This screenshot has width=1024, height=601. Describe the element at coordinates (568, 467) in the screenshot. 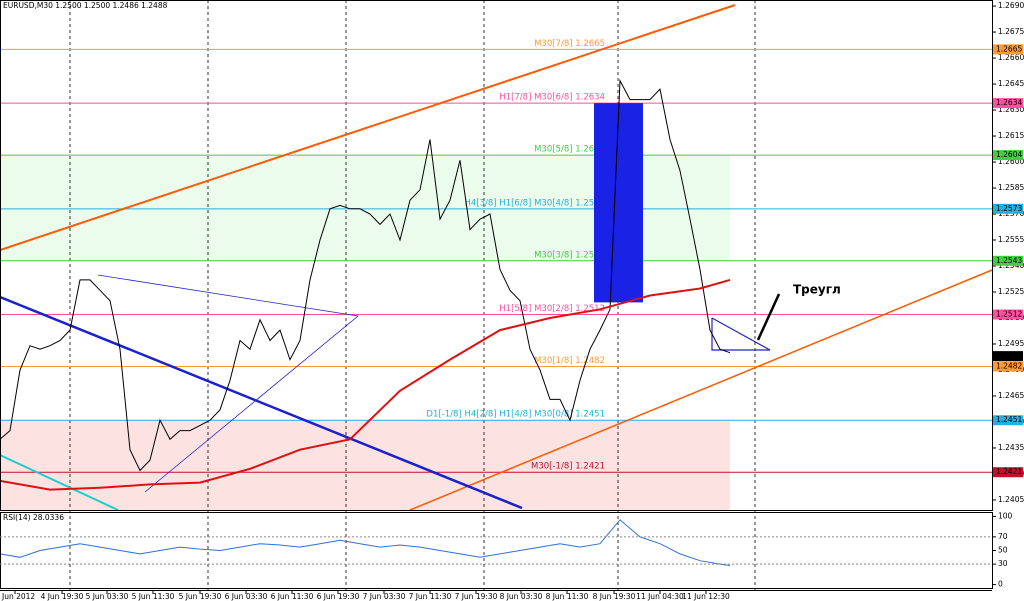

I see `level-label: M30[-1/8] 1.2421` at that location.